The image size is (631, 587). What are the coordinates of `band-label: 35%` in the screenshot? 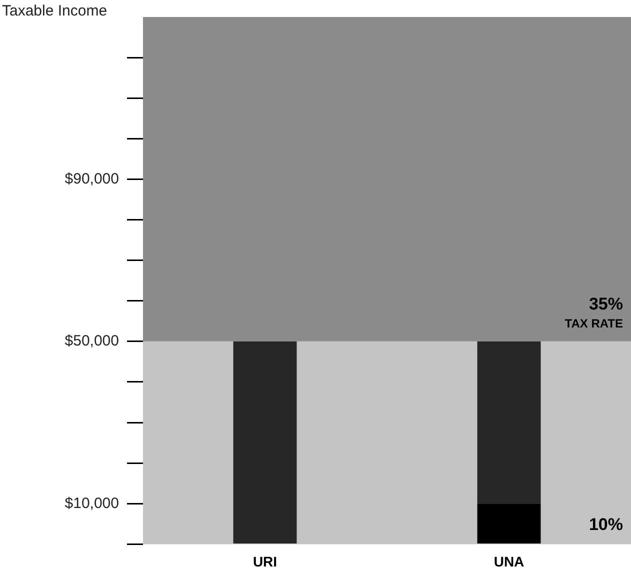 It's located at (605, 304).